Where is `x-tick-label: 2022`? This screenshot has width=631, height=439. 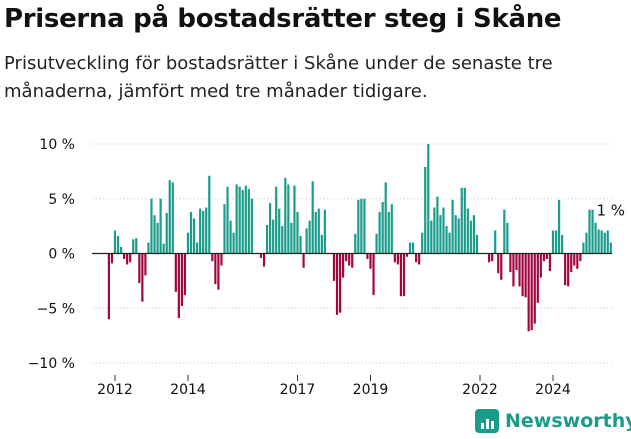 x-tick-label: 2022 is located at coordinates (480, 390).